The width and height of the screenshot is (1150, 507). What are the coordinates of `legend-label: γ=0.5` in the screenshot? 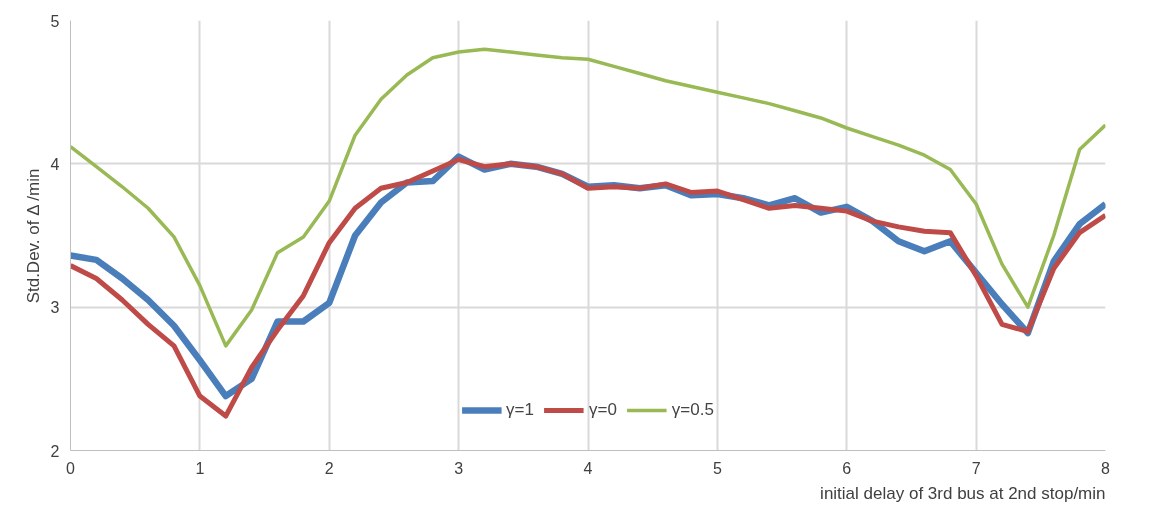 It's located at (692, 410).